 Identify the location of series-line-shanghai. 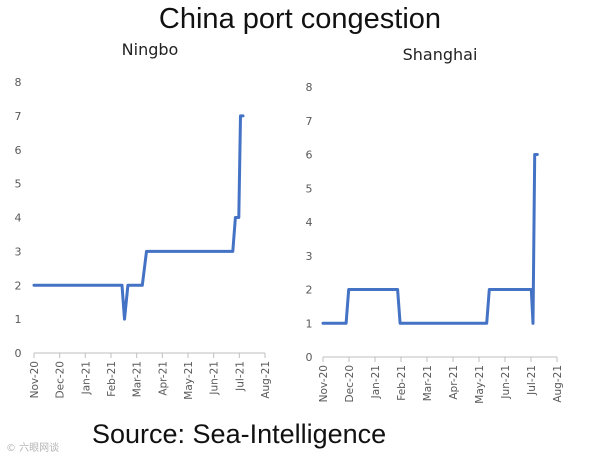
(430, 239).